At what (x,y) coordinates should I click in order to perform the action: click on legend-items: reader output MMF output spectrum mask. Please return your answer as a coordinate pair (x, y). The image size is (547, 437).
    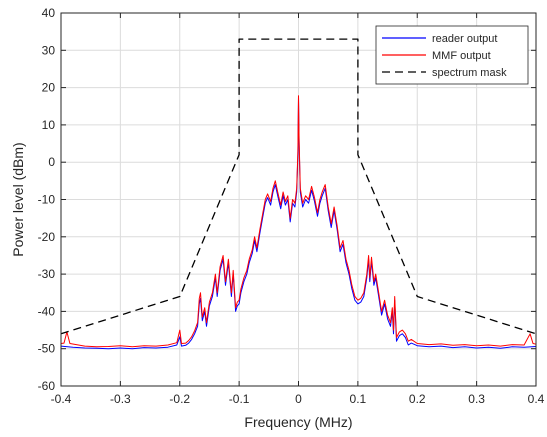
    Looking at the image, I should click on (444, 56).